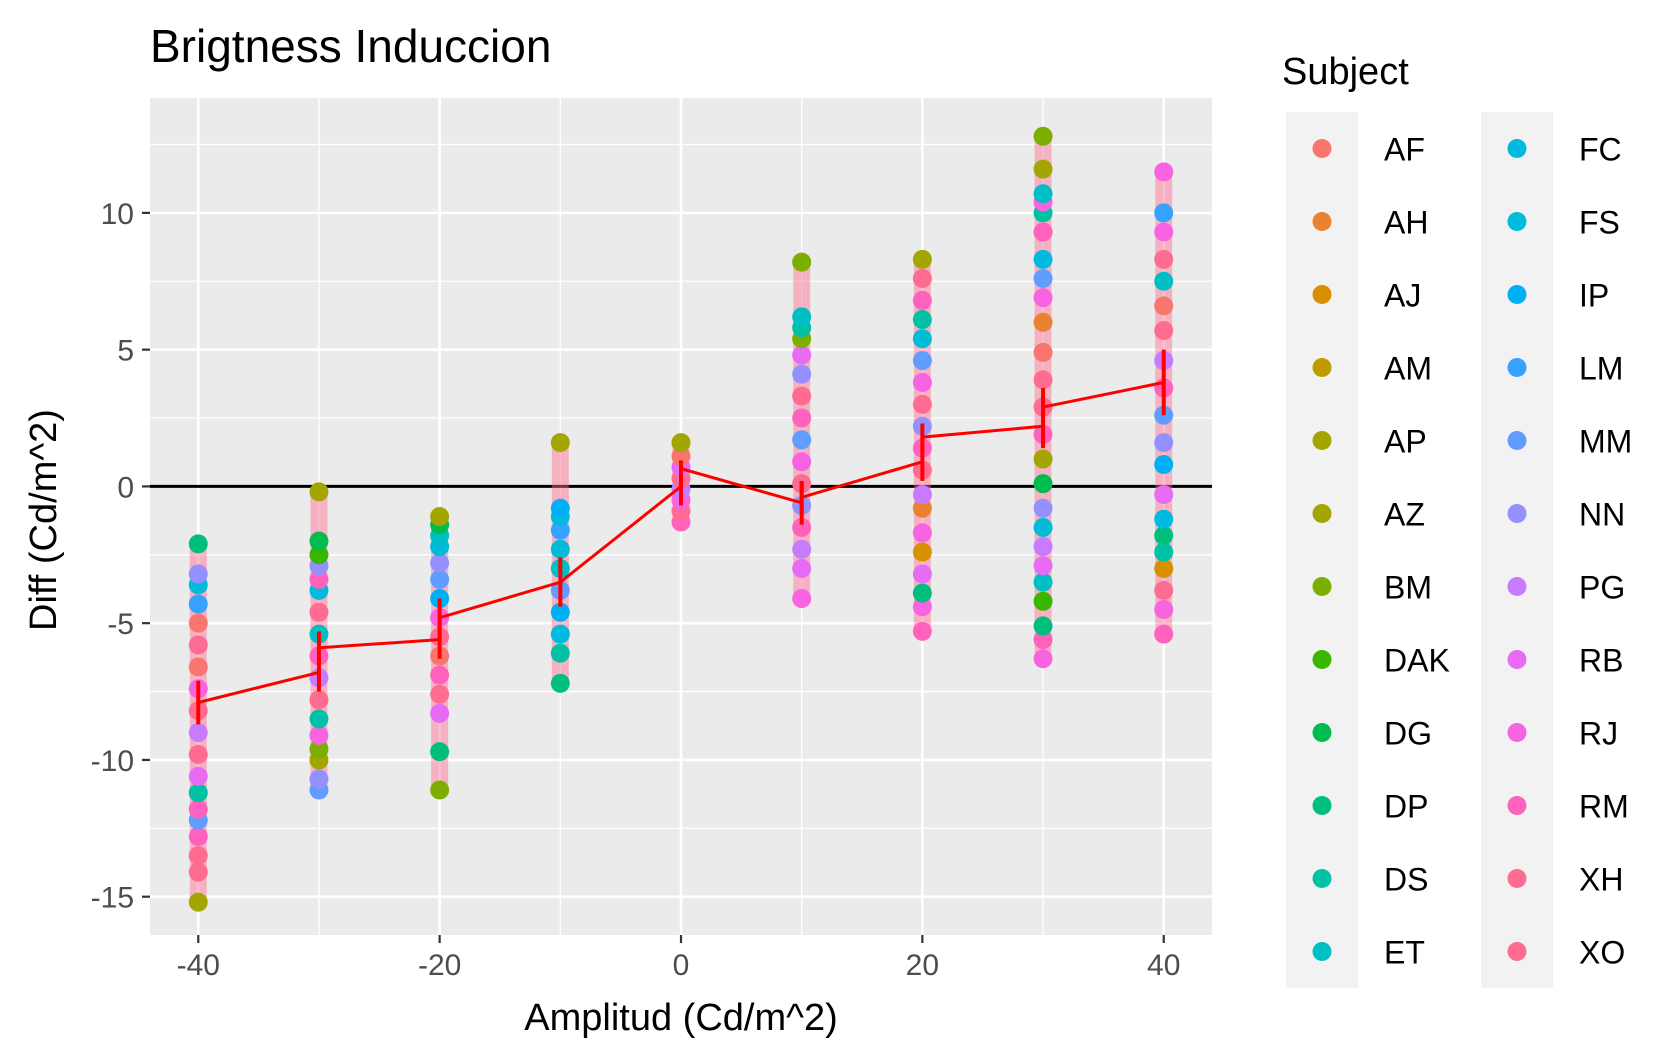  What do you see at coordinates (1408, 588) in the screenshot?
I see `legend-label-bm: BM` at bounding box center [1408, 588].